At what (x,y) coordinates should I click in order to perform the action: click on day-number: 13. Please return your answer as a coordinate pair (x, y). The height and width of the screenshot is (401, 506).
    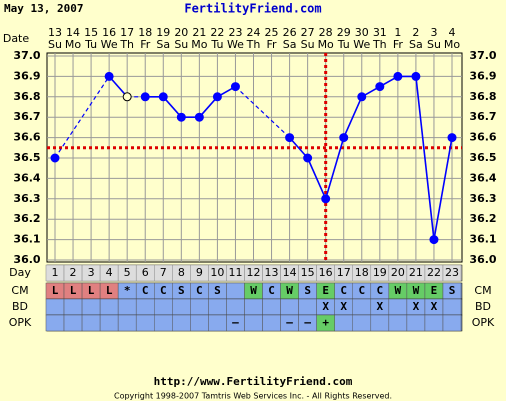
    Looking at the image, I should click on (272, 272).